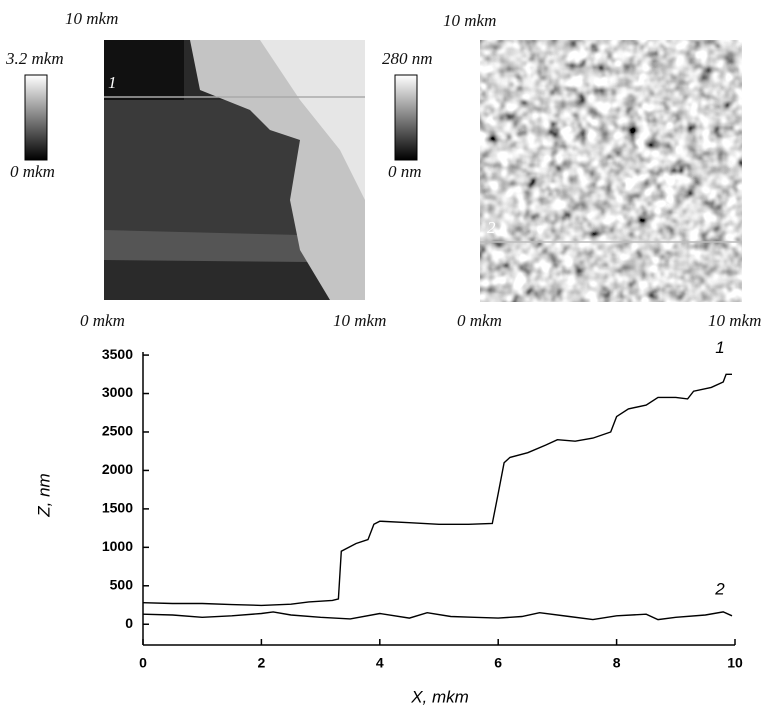 The width and height of the screenshot is (771, 709). I want to click on x-tick-label: 6, so click(498, 663).